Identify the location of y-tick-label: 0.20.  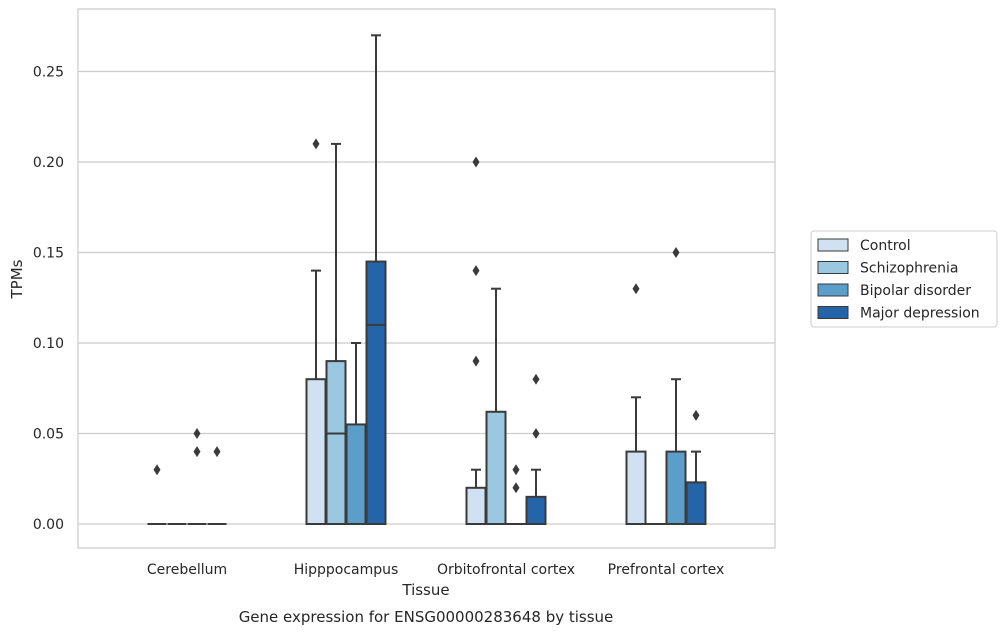
(48, 163).